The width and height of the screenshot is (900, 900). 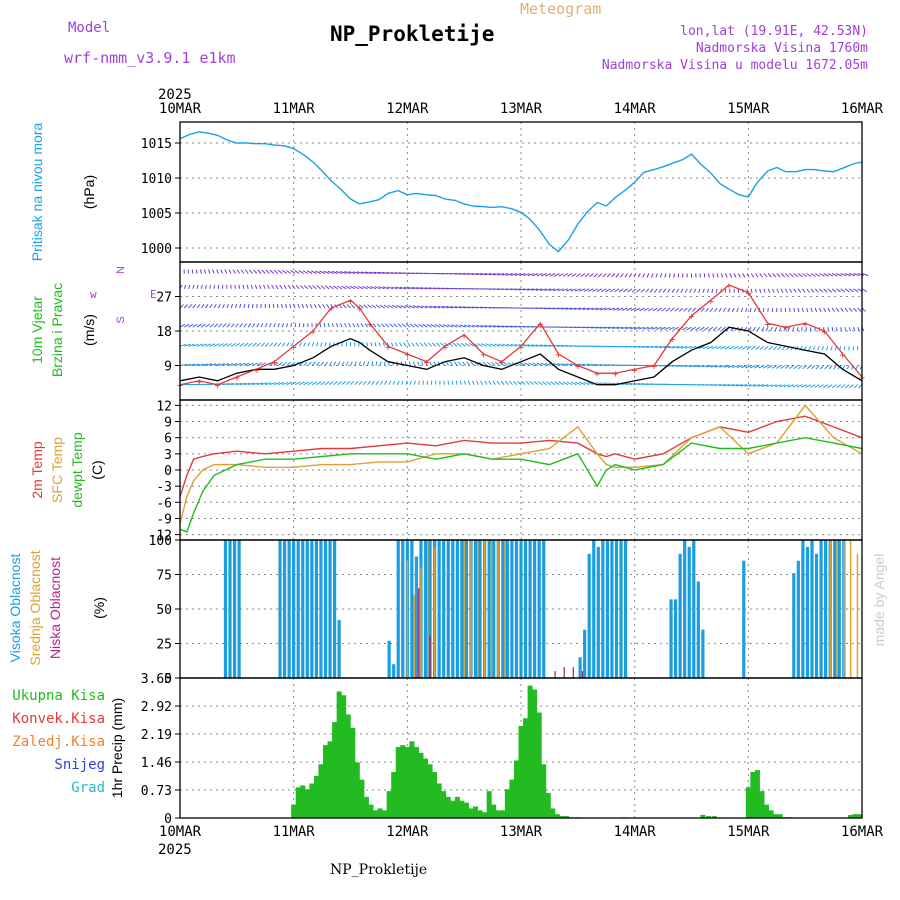 What do you see at coordinates (180, 832) in the screenshot?
I see `bottom-x-tick-label: 10MAR` at bounding box center [180, 832].